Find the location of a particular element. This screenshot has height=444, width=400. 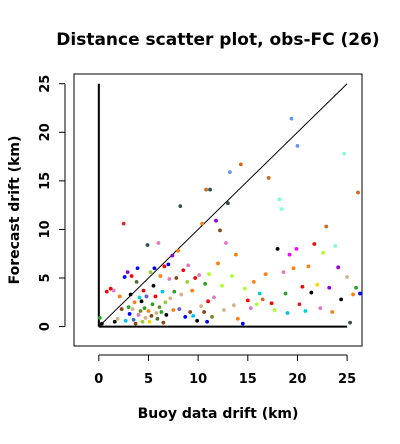

y-tick-label: 20 is located at coordinates (45, 132).